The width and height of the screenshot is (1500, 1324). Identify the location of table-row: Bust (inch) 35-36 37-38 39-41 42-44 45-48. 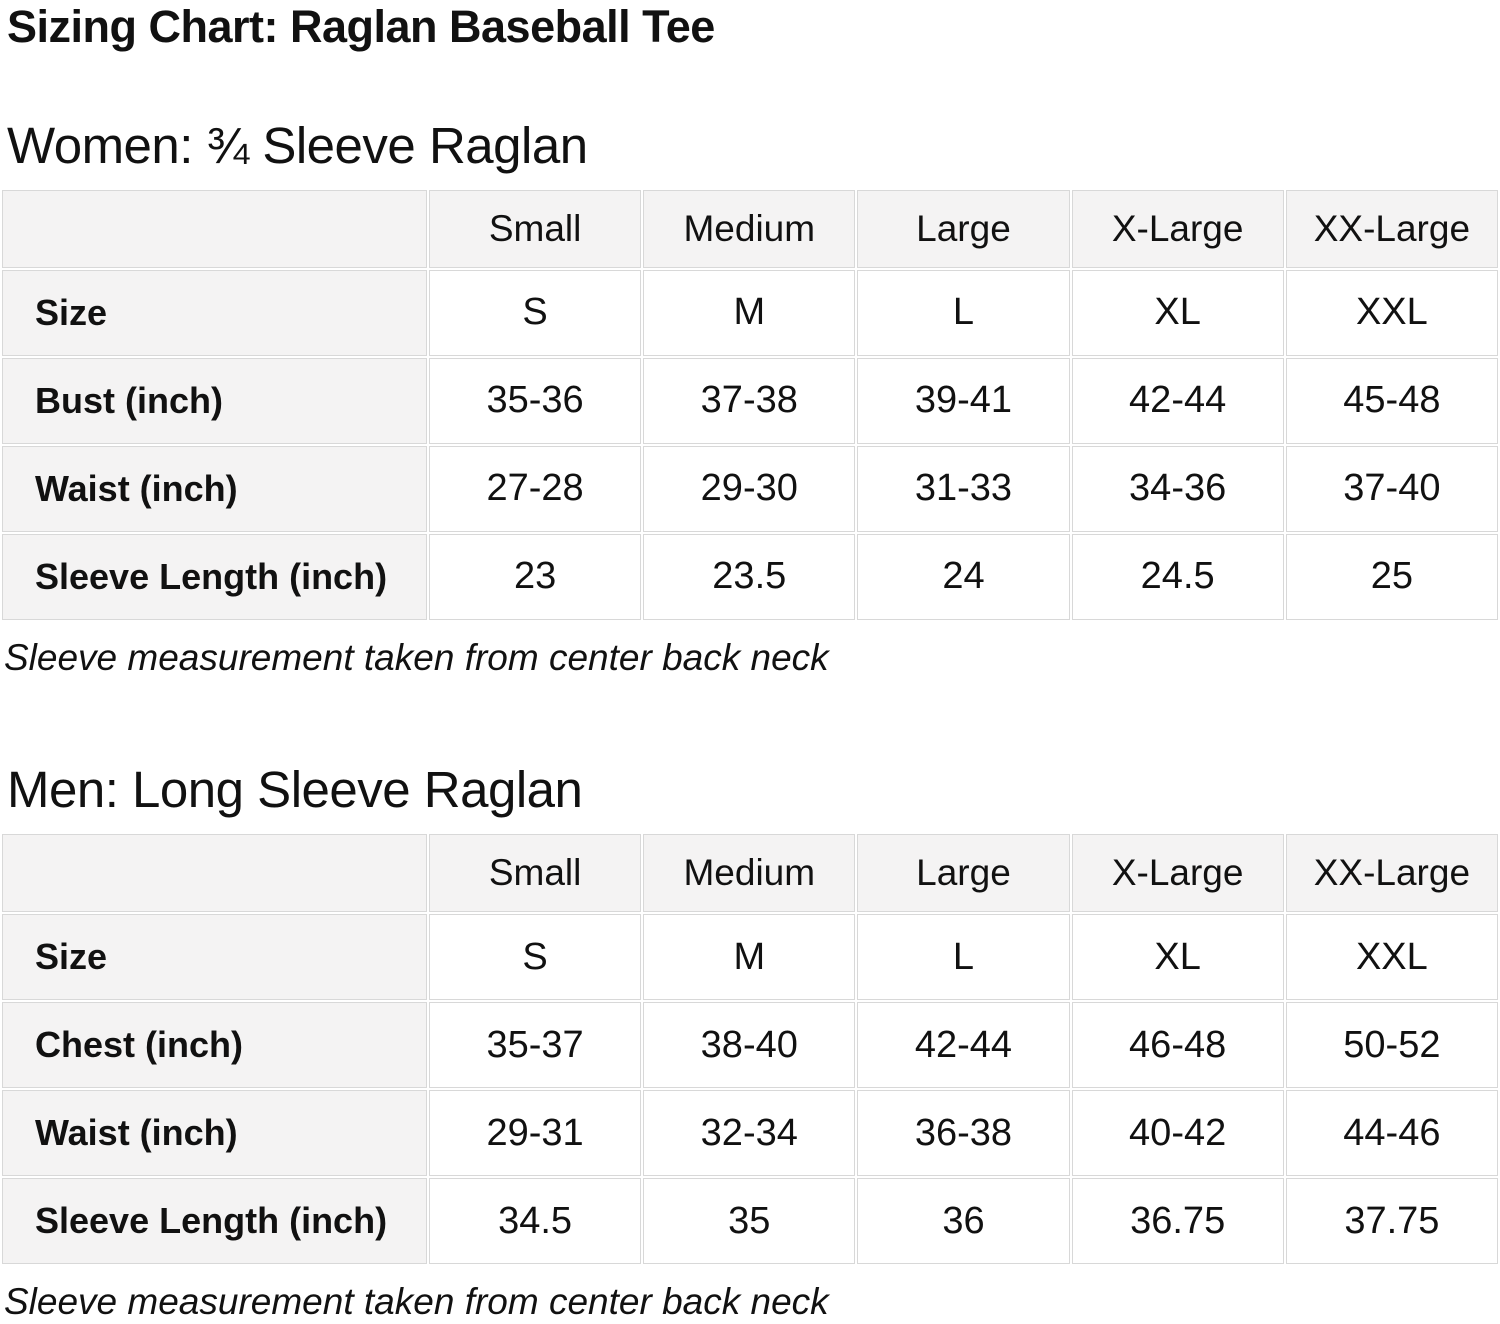
(750, 400).